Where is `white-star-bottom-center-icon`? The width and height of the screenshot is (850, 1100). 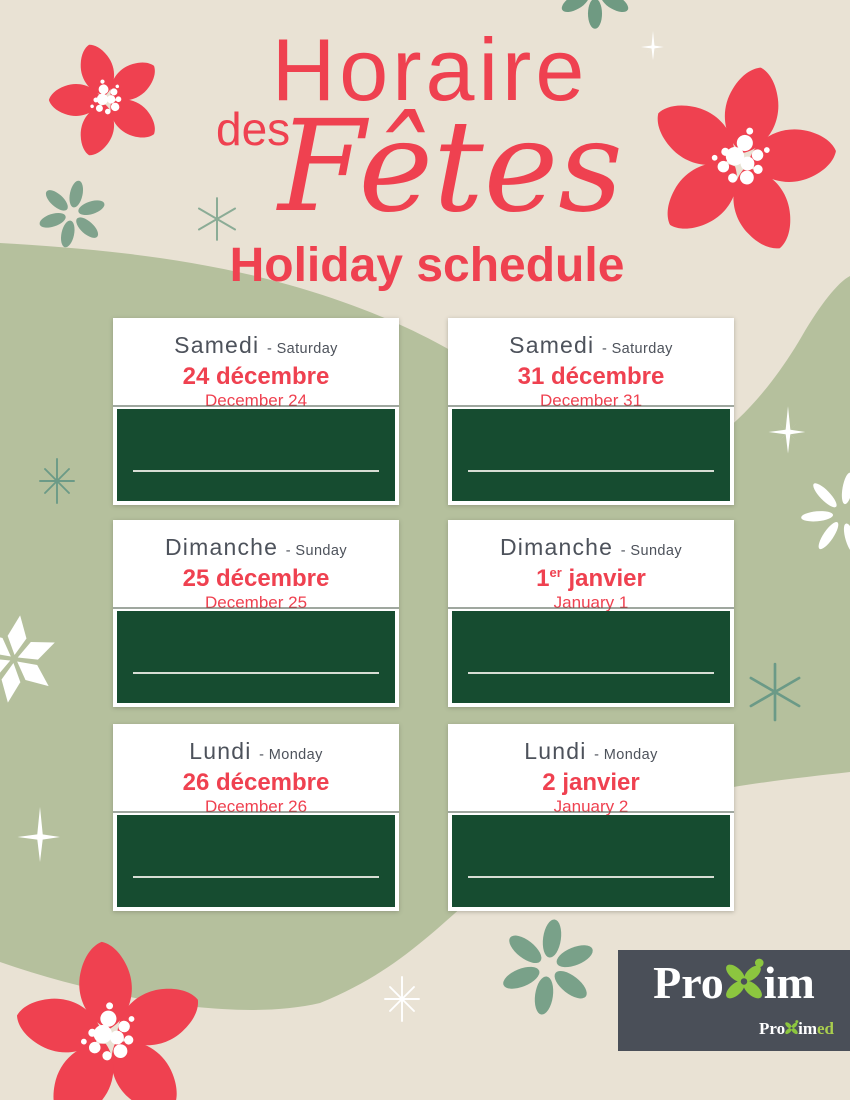
white-star-bottom-center-icon is located at coordinates (402, 999).